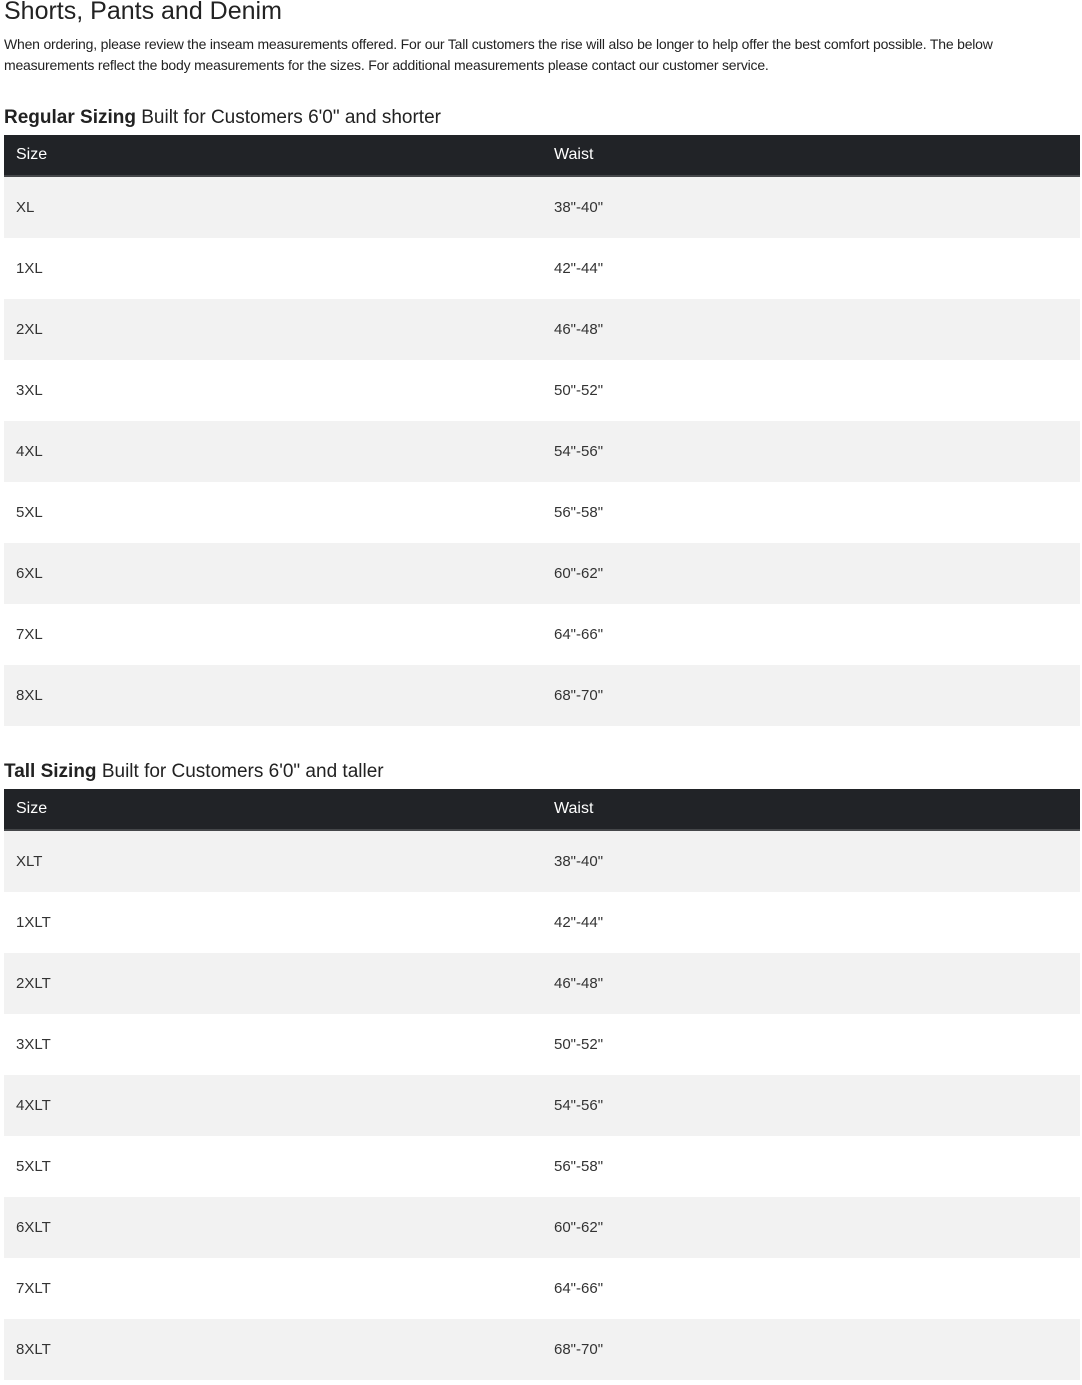 This screenshot has height=1385, width=1082. I want to click on table-row: 7XLT 64"-66", so click(542, 1288).